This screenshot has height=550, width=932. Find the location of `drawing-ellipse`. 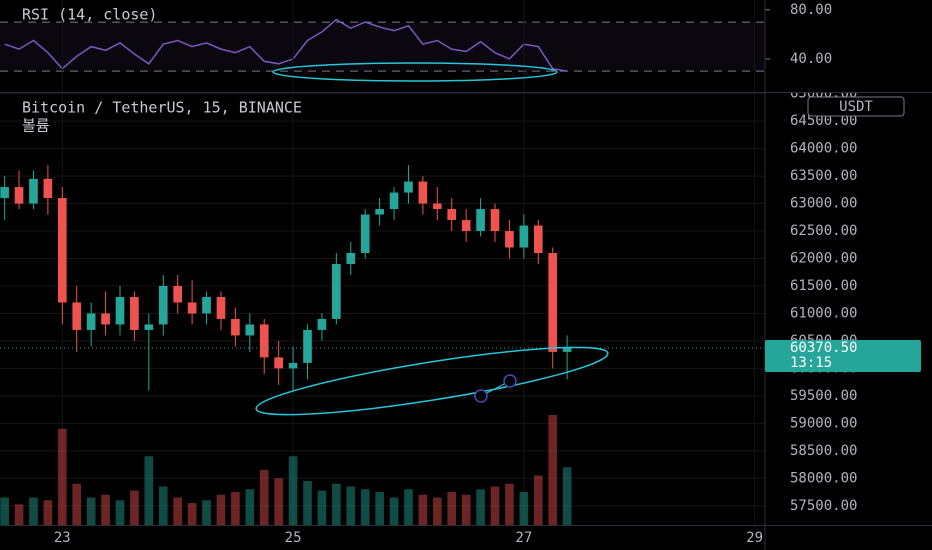

drawing-ellipse is located at coordinates (432, 381).